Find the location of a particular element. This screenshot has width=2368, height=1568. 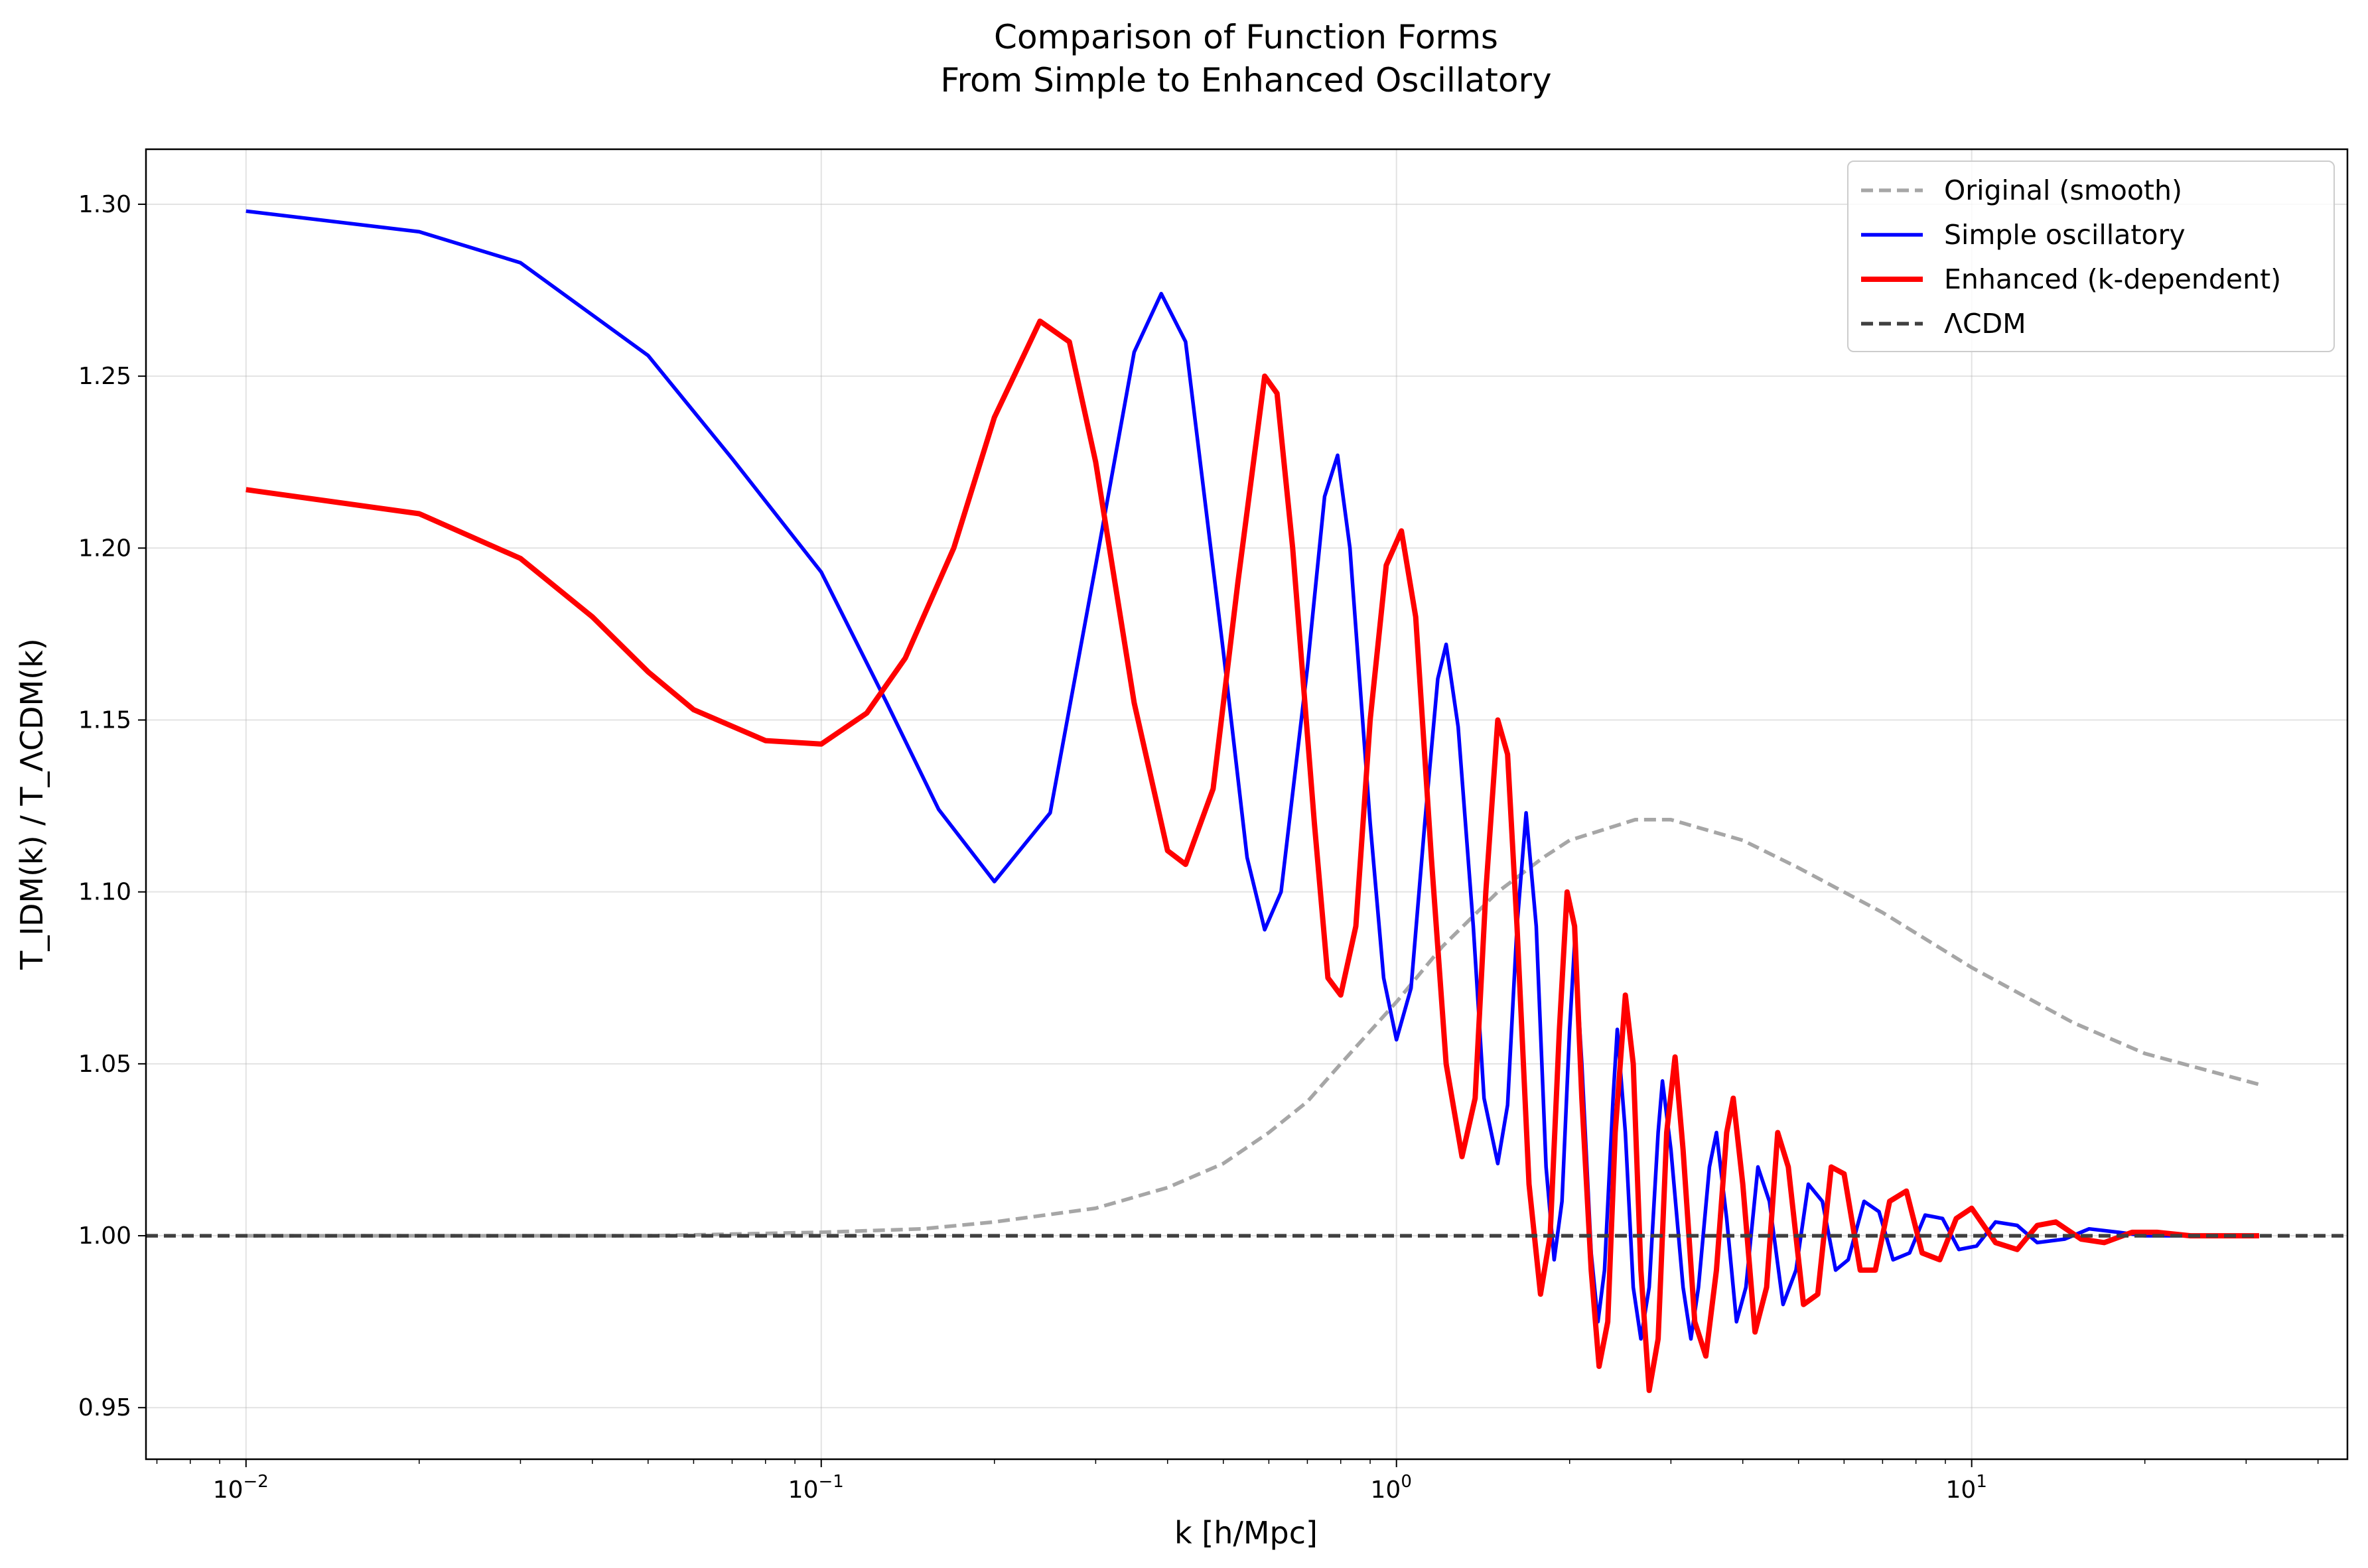

legend-box is located at coordinates (2091, 256).